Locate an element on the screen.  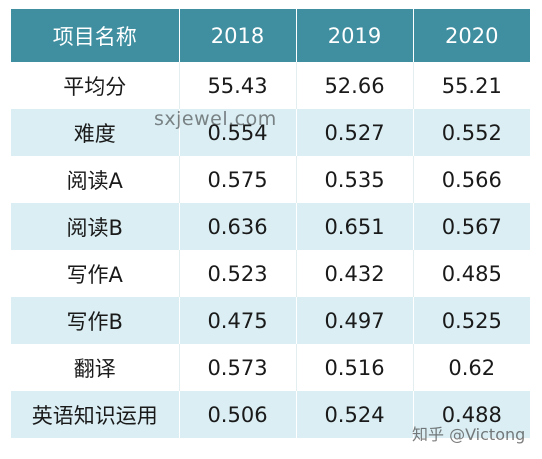
table-cell: 0.525 is located at coordinates (471, 320).